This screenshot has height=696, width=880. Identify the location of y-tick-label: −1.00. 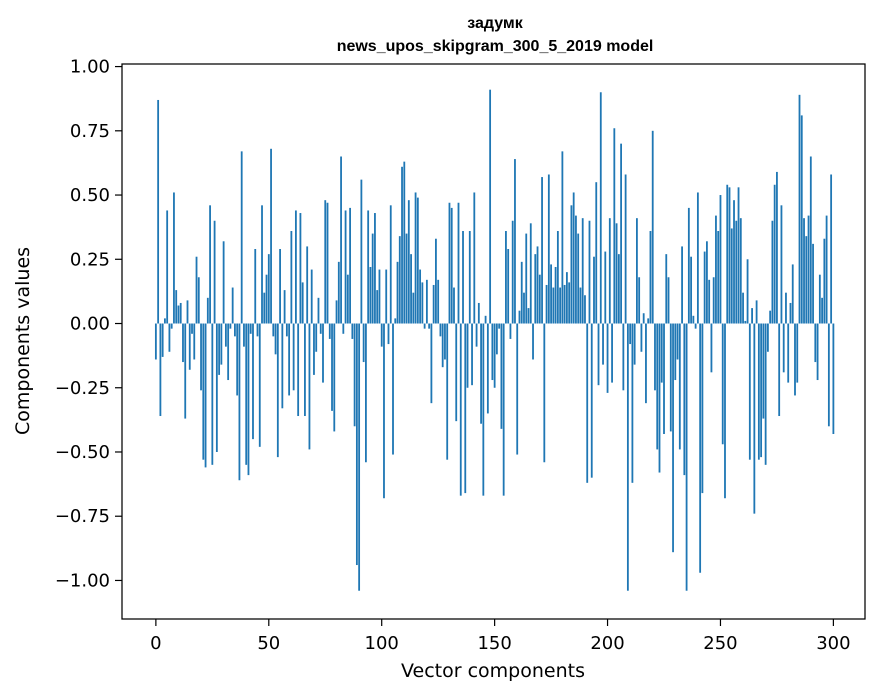
(82, 580).